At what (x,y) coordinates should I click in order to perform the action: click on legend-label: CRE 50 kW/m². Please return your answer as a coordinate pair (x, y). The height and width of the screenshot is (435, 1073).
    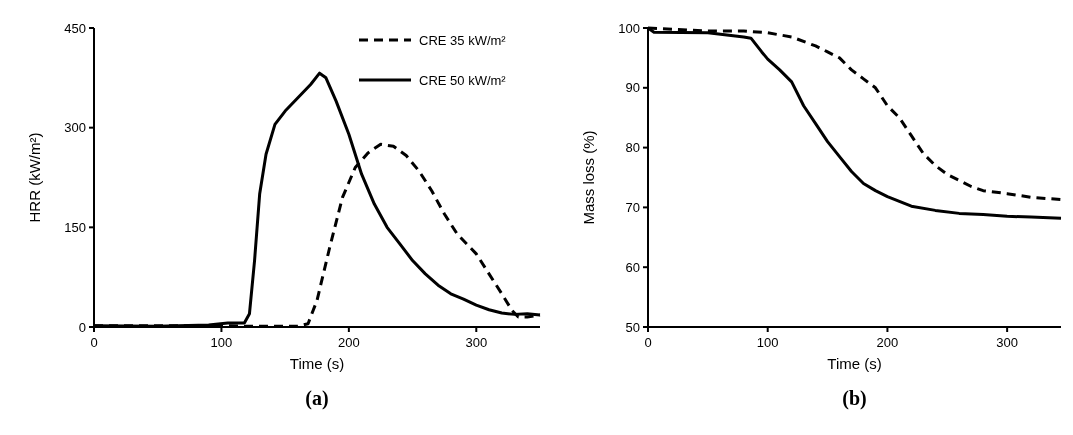
    Looking at the image, I should click on (463, 80).